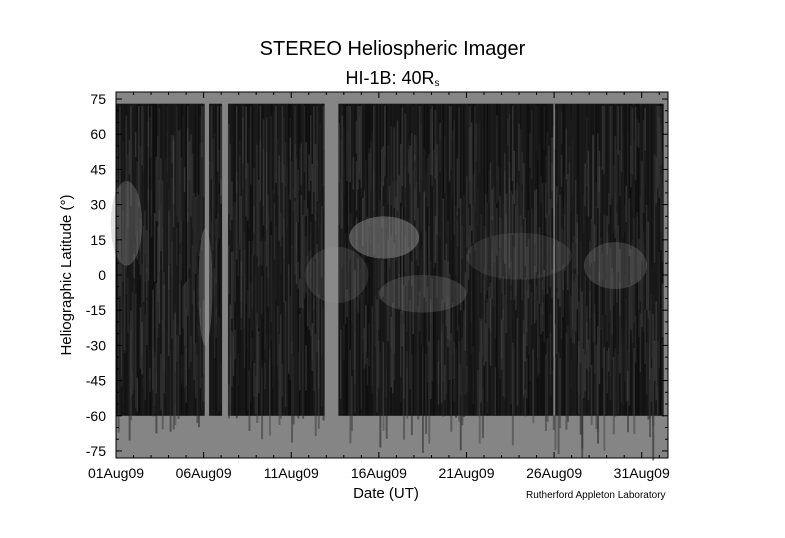 This screenshot has width=785, height=538. I want to click on chart-title: STEREO Heliospheric Imager, so click(392, 49).